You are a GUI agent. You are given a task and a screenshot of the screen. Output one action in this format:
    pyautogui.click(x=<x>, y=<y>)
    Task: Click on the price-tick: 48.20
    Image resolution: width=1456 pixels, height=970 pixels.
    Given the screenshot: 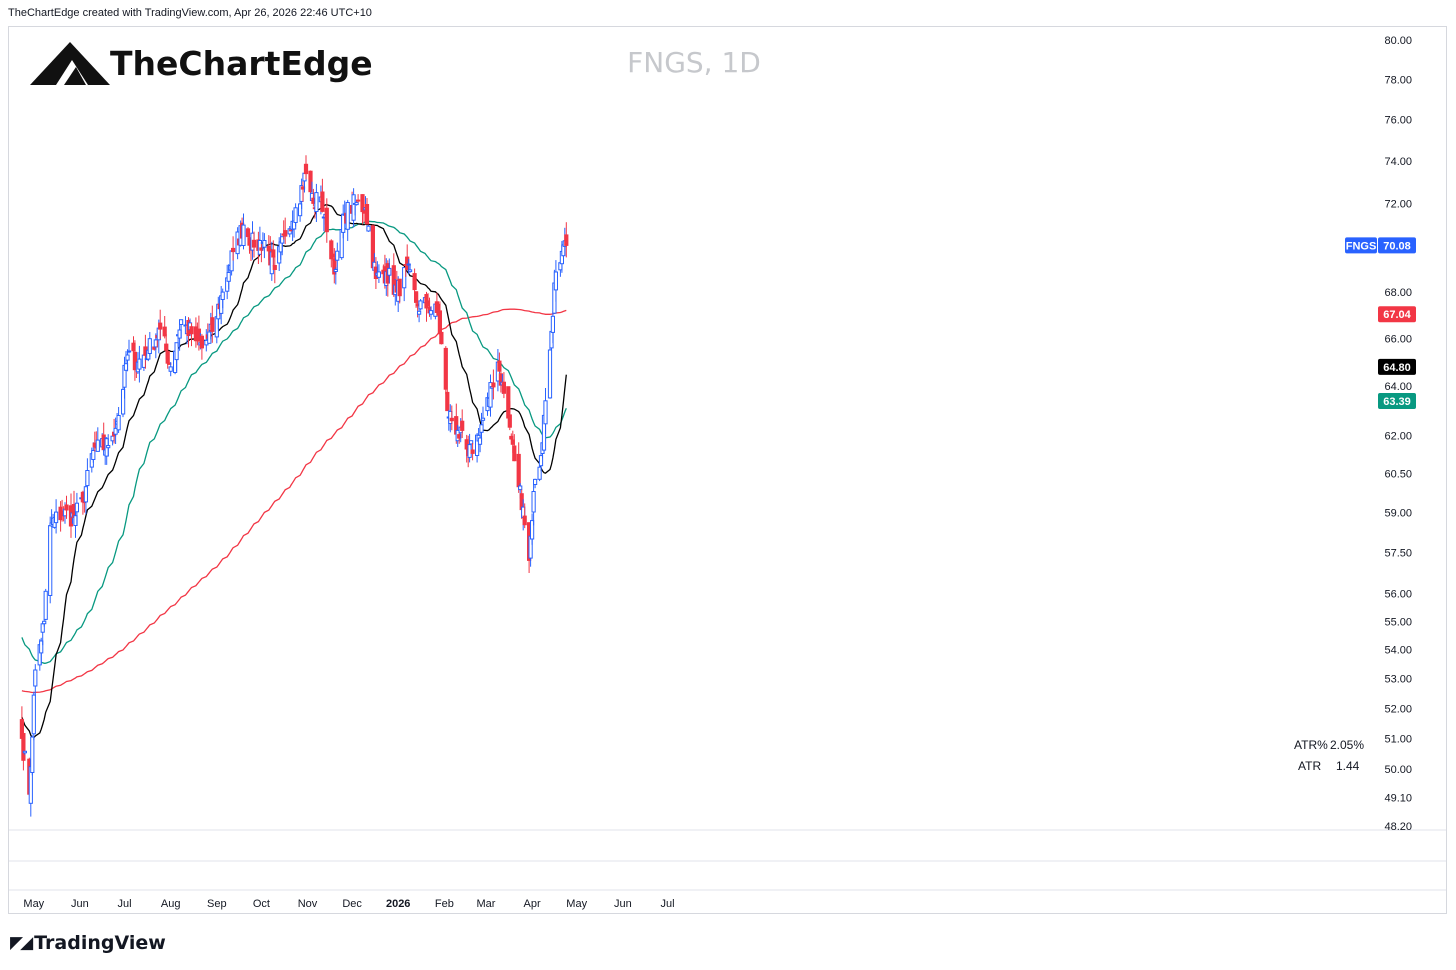 What is the action you would take?
    pyautogui.click(x=1398, y=827)
    